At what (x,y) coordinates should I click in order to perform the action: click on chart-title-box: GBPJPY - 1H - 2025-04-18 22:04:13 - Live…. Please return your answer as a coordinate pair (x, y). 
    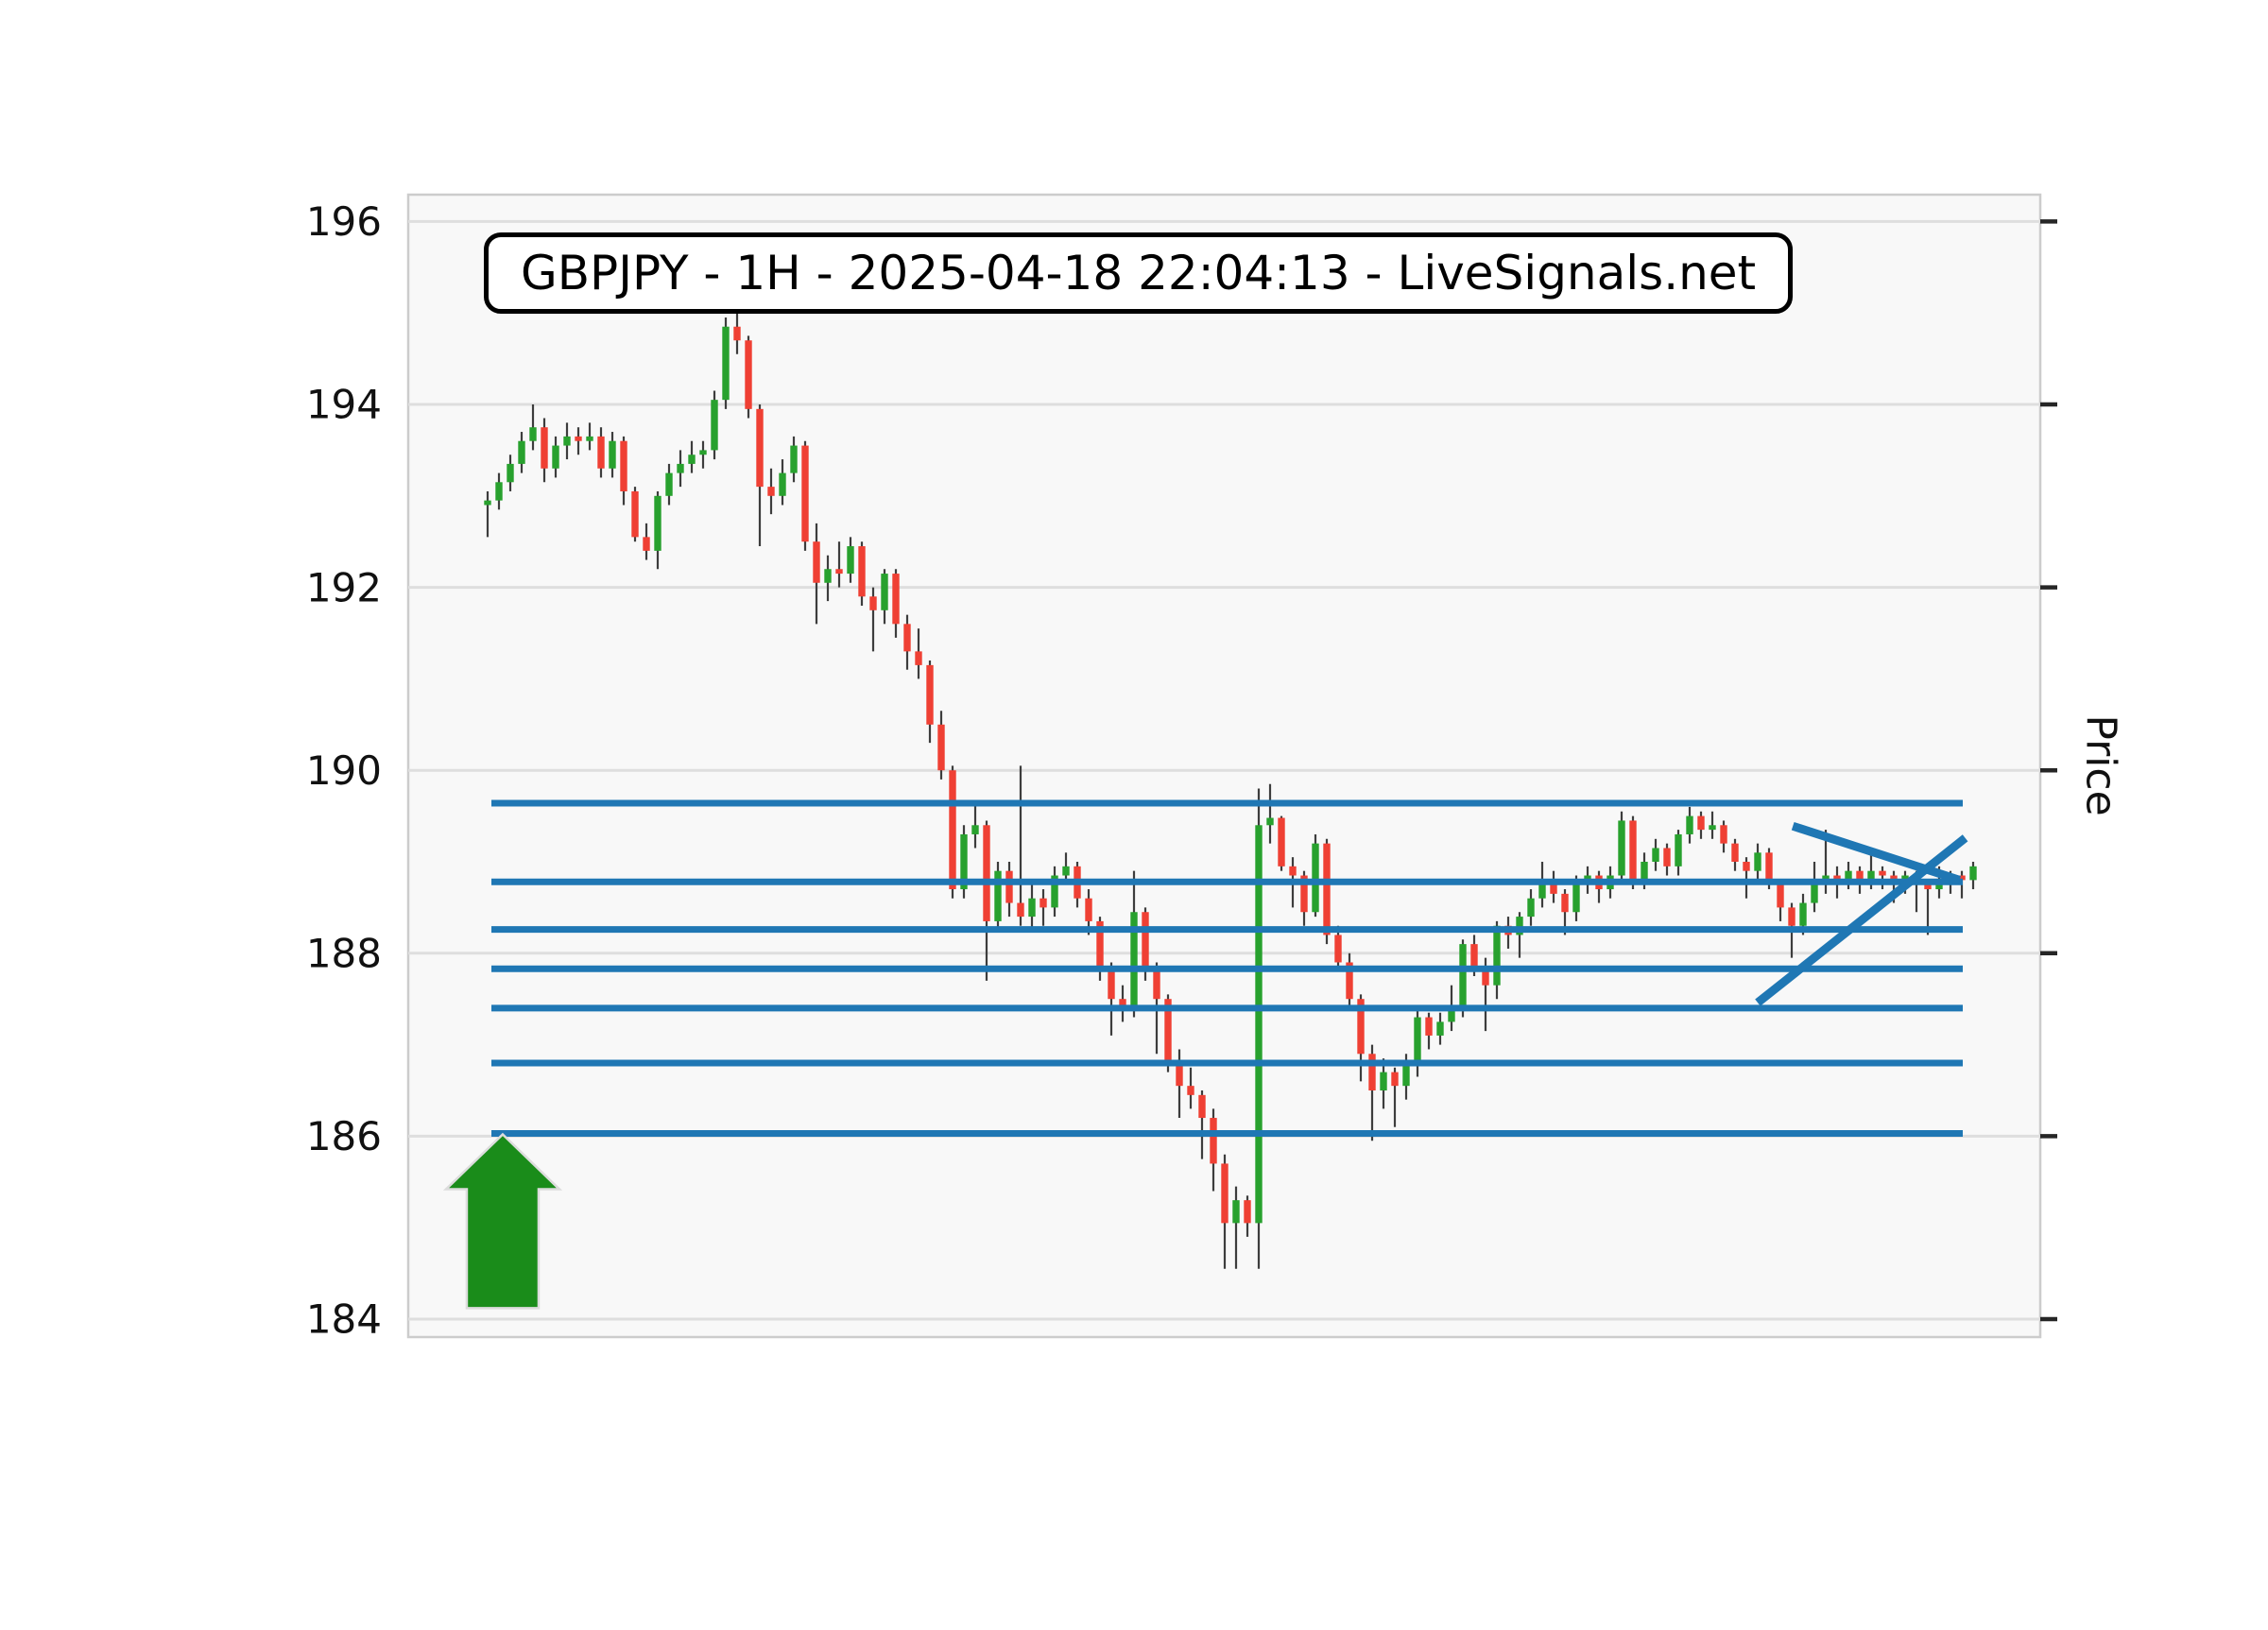
    Looking at the image, I should click on (1139, 273).